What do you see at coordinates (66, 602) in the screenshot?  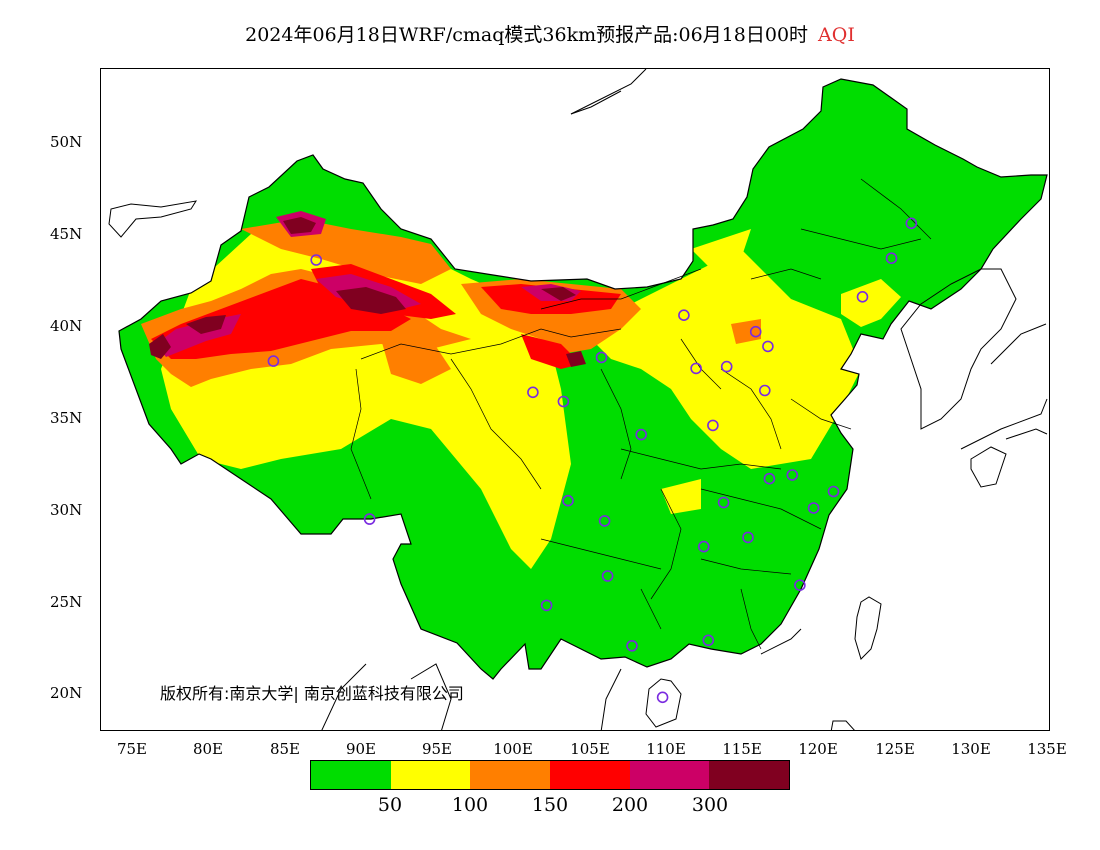 I see `y-tick-label: 25N` at bounding box center [66, 602].